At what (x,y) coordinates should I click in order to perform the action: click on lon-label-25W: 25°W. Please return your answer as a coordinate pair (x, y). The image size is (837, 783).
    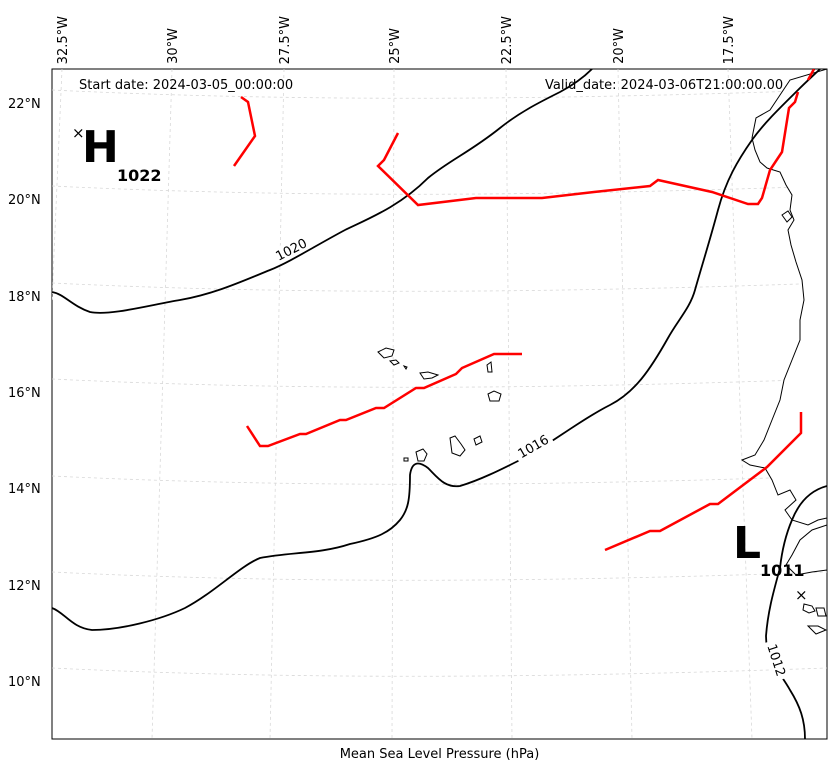
    Looking at the image, I should click on (395, 46).